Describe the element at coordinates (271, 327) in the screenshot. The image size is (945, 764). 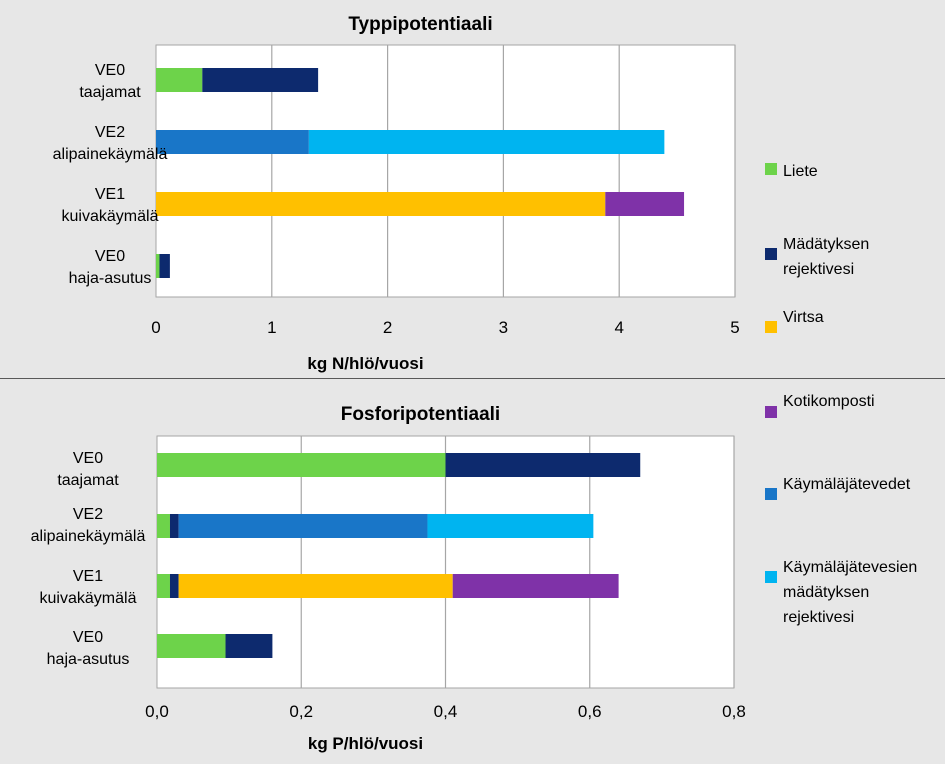
I see `x-tick-label: 1` at that location.